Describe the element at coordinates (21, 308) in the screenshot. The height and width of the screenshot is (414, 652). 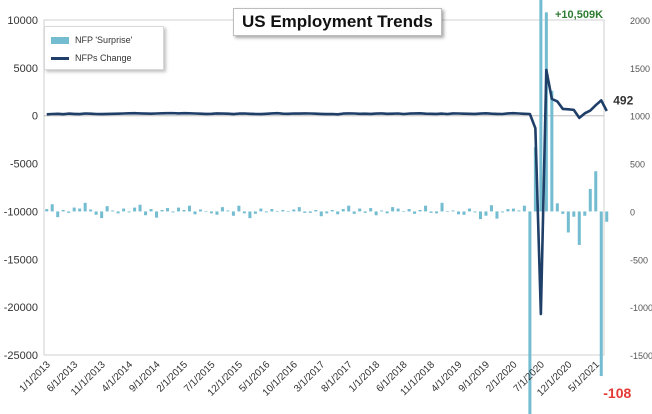
I see `left-axis-tick: -20000` at that location.